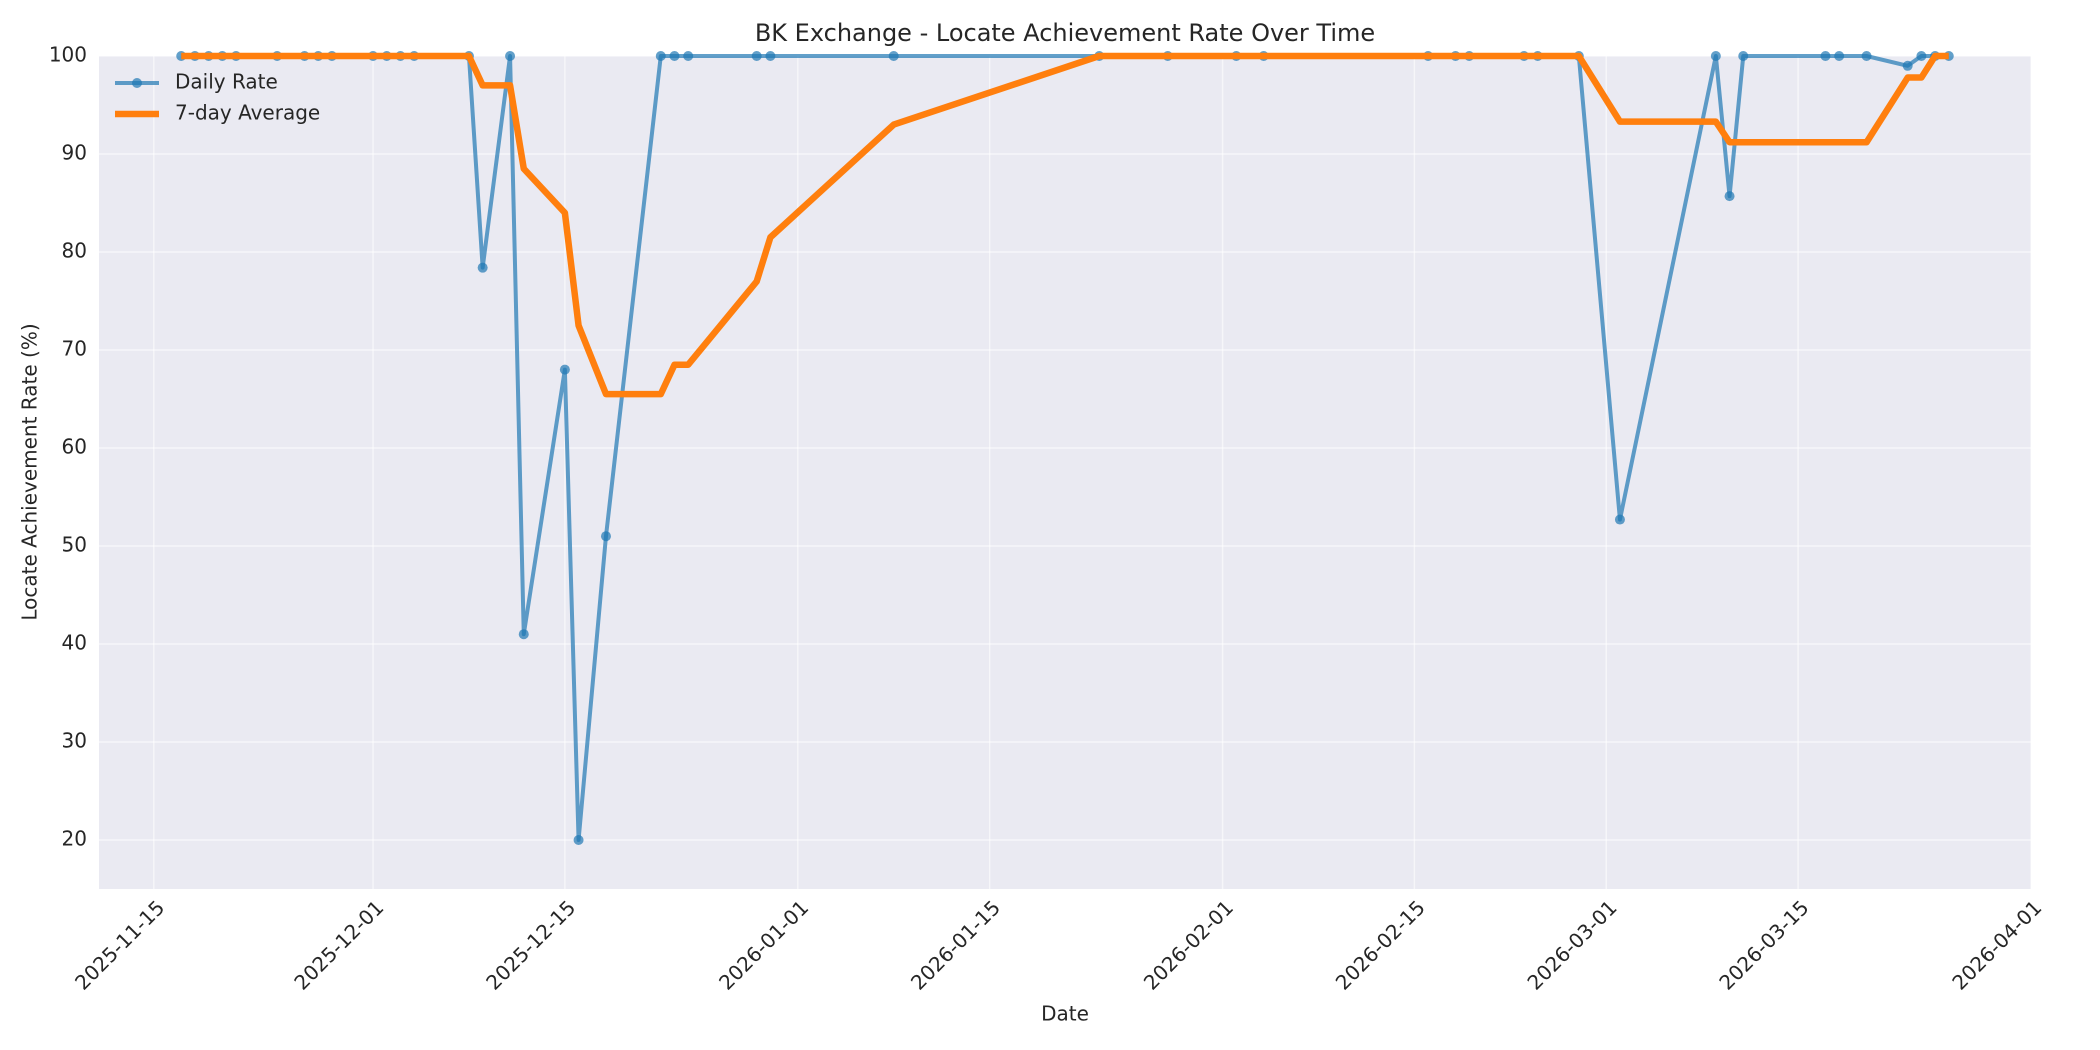 Image resolution: width=2100 pixels, height=1050 pixels. I want to click on x-tick-label: 2026-02-01, so click(1188, 944).